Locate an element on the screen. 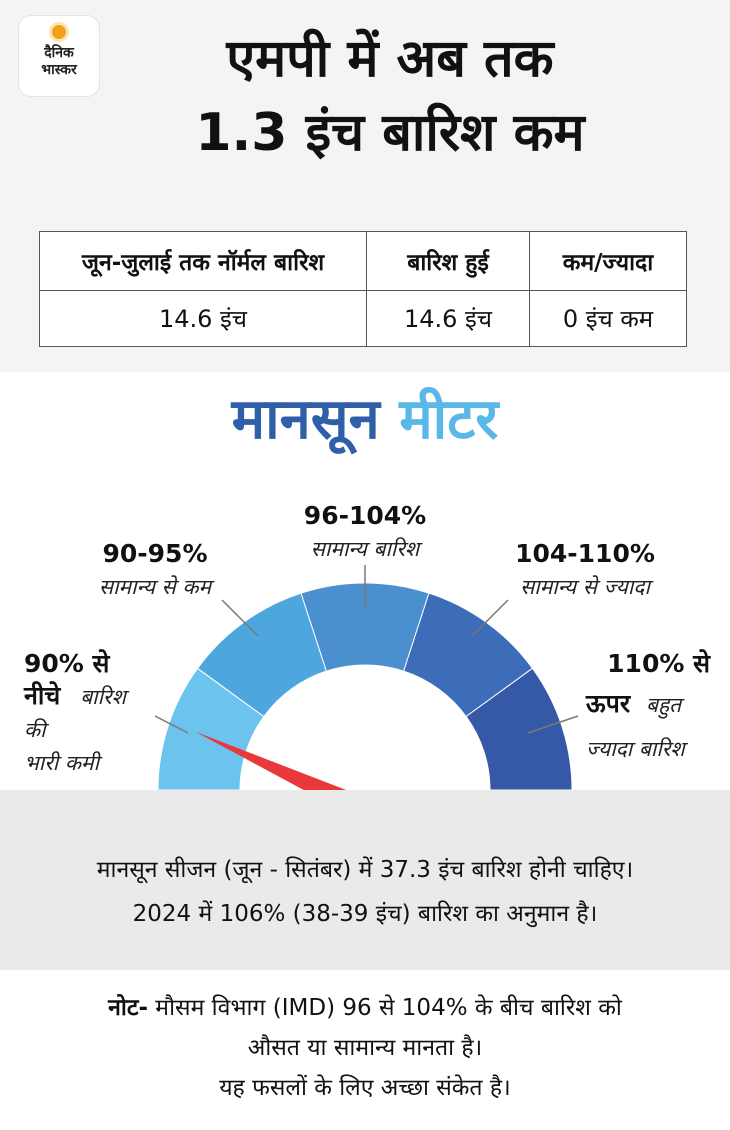  seg5-range-b: ऊपर is located at coordinates (608, 703).